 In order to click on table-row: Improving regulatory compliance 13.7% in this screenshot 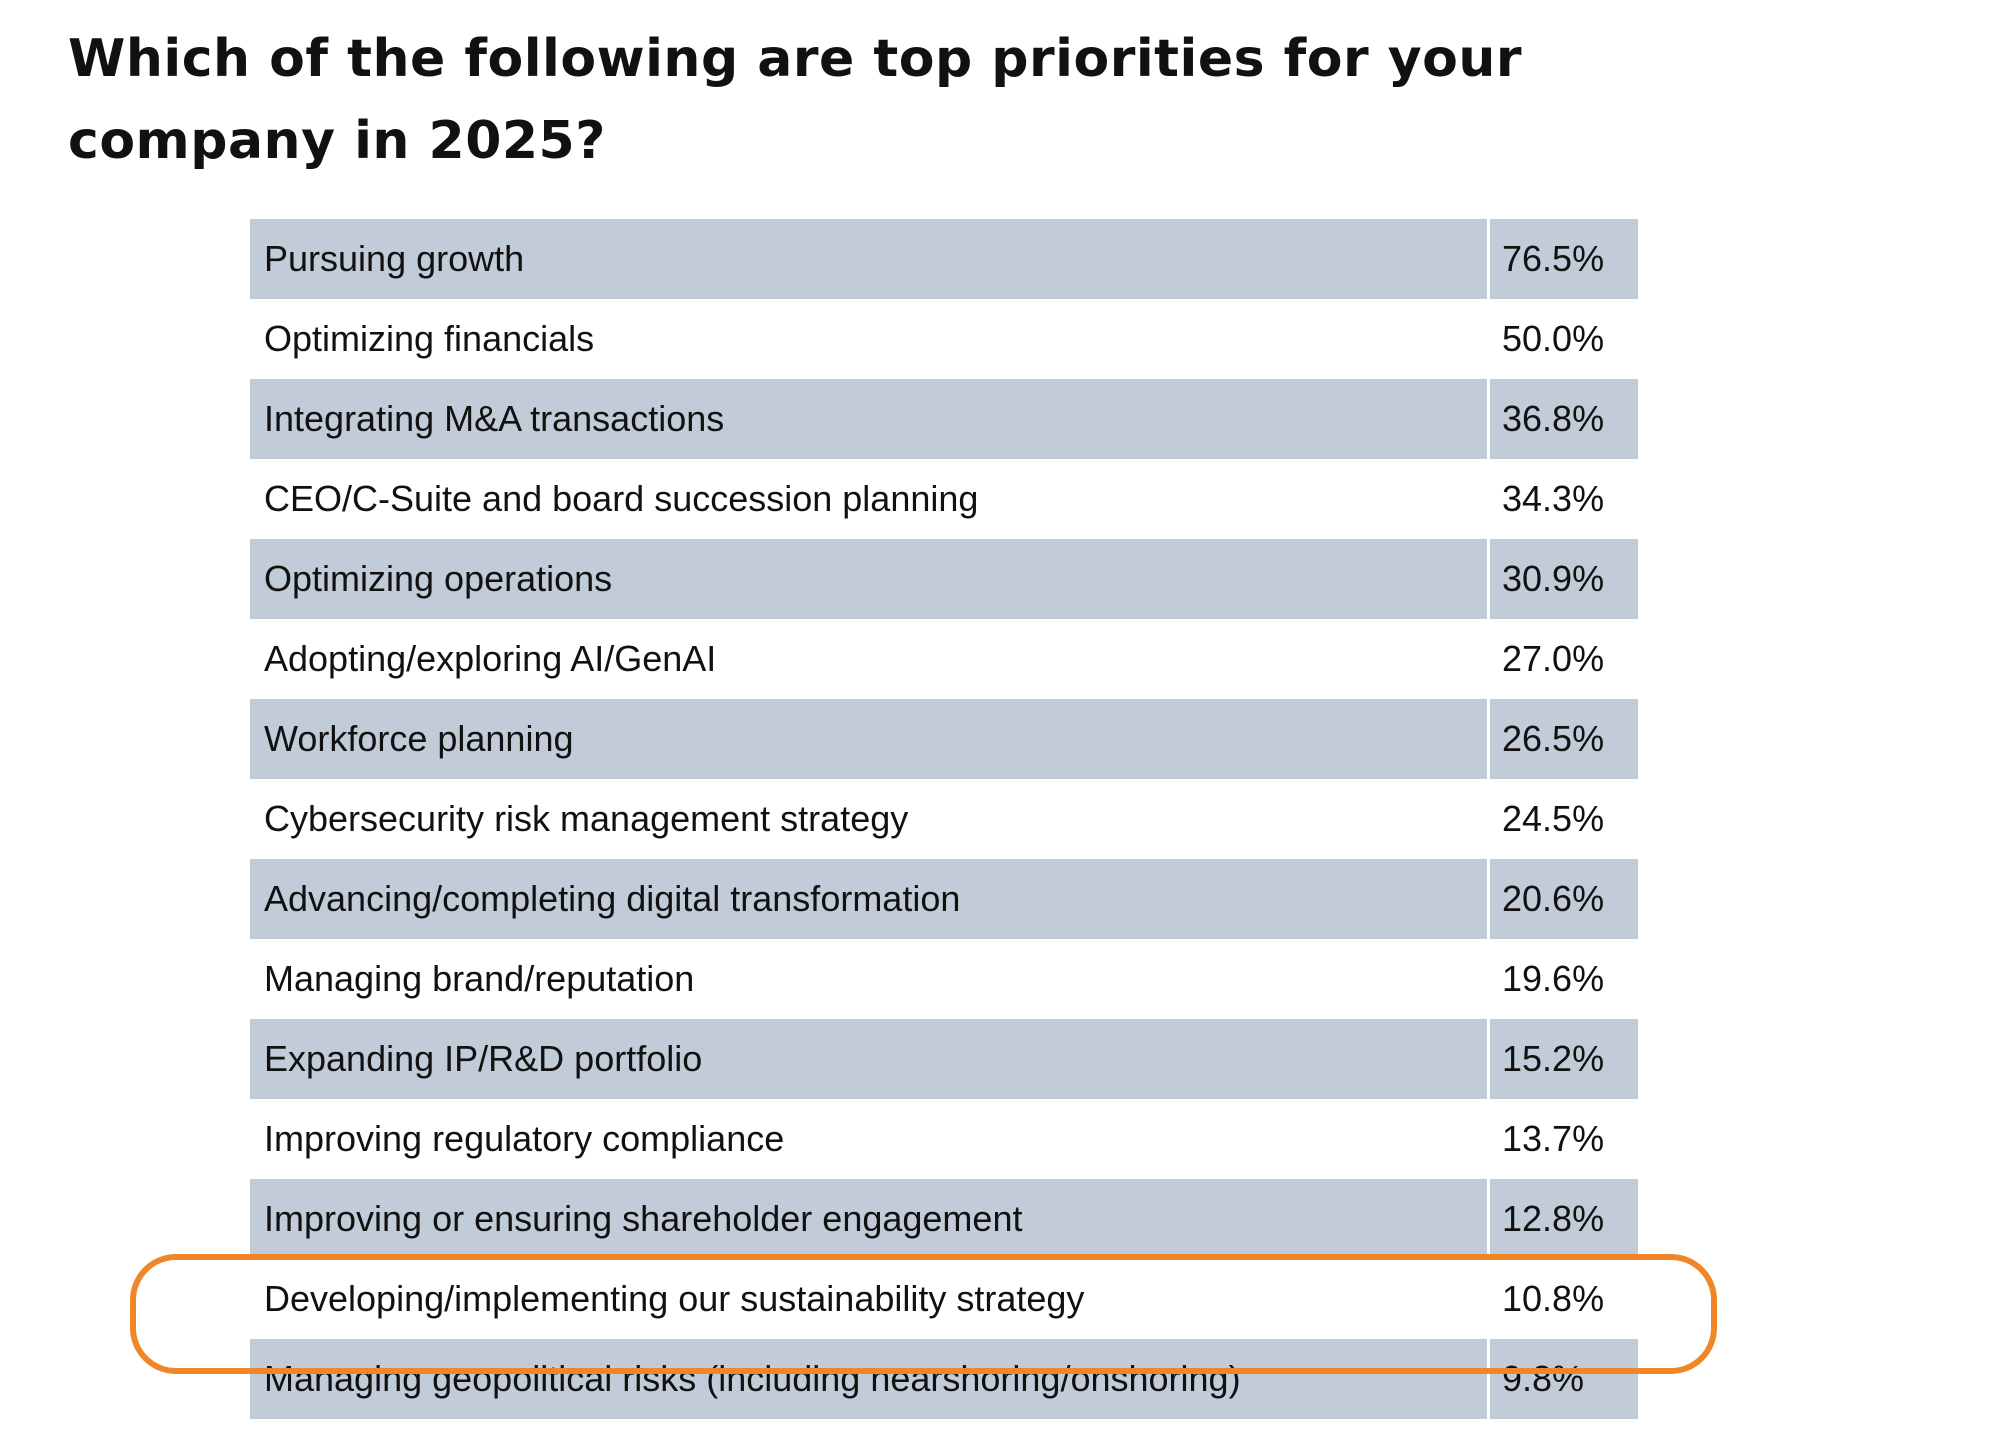, I will do `click(944, 1139)`.